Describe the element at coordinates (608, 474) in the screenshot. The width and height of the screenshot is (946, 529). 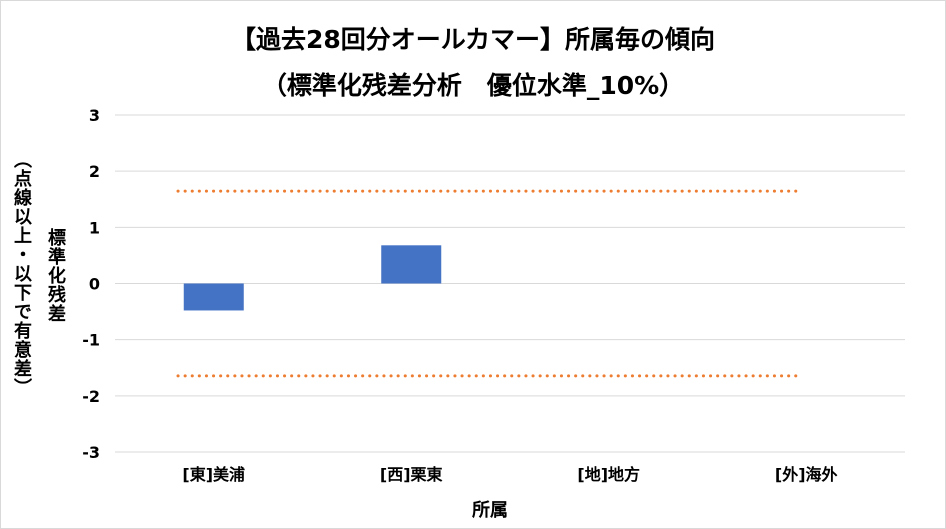
I see `x-category-label: [地]地方` at that location.